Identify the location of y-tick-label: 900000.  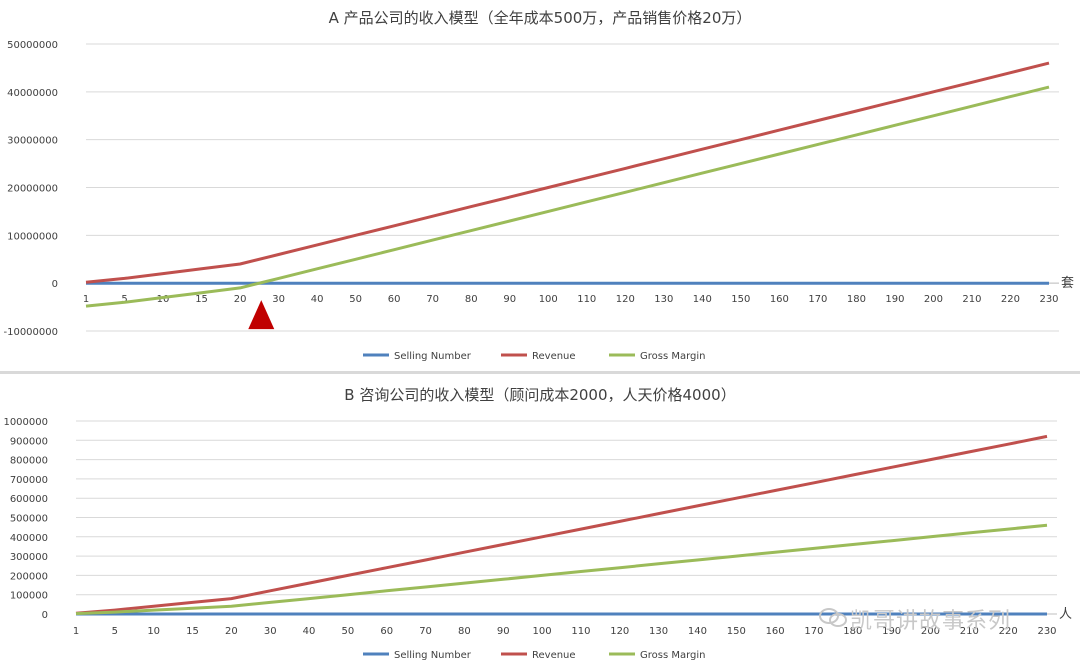
(29, 441).